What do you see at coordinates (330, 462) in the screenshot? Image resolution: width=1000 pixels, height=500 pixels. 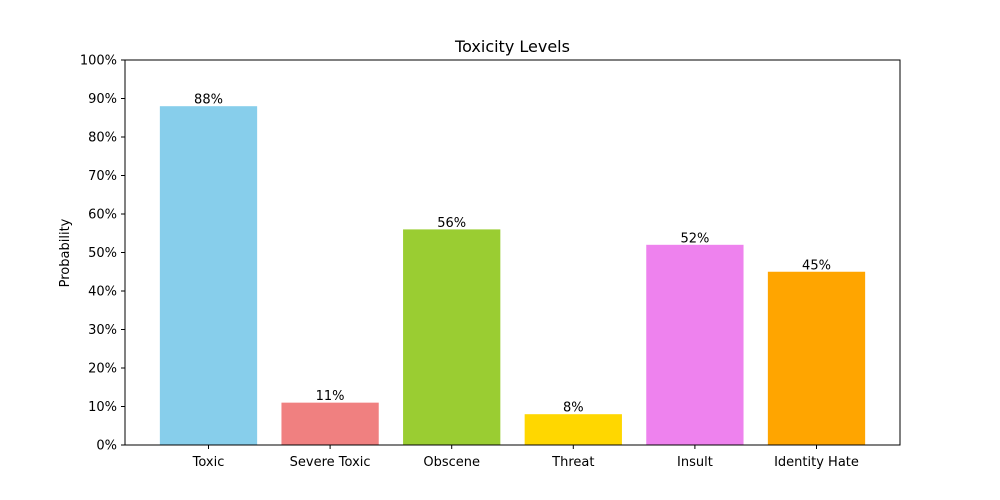 I see `x-tick-label: Severe Toxic` at bounding box center [330, 462].